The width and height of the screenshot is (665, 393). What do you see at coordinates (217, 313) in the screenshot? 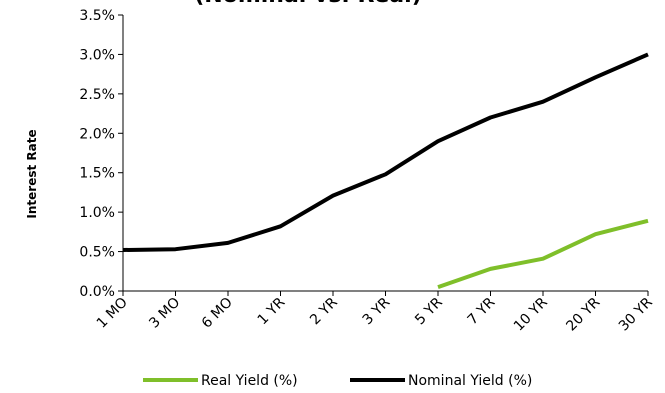
I see `x-tick-label: 6 MO` at bounding box center [217, 313].